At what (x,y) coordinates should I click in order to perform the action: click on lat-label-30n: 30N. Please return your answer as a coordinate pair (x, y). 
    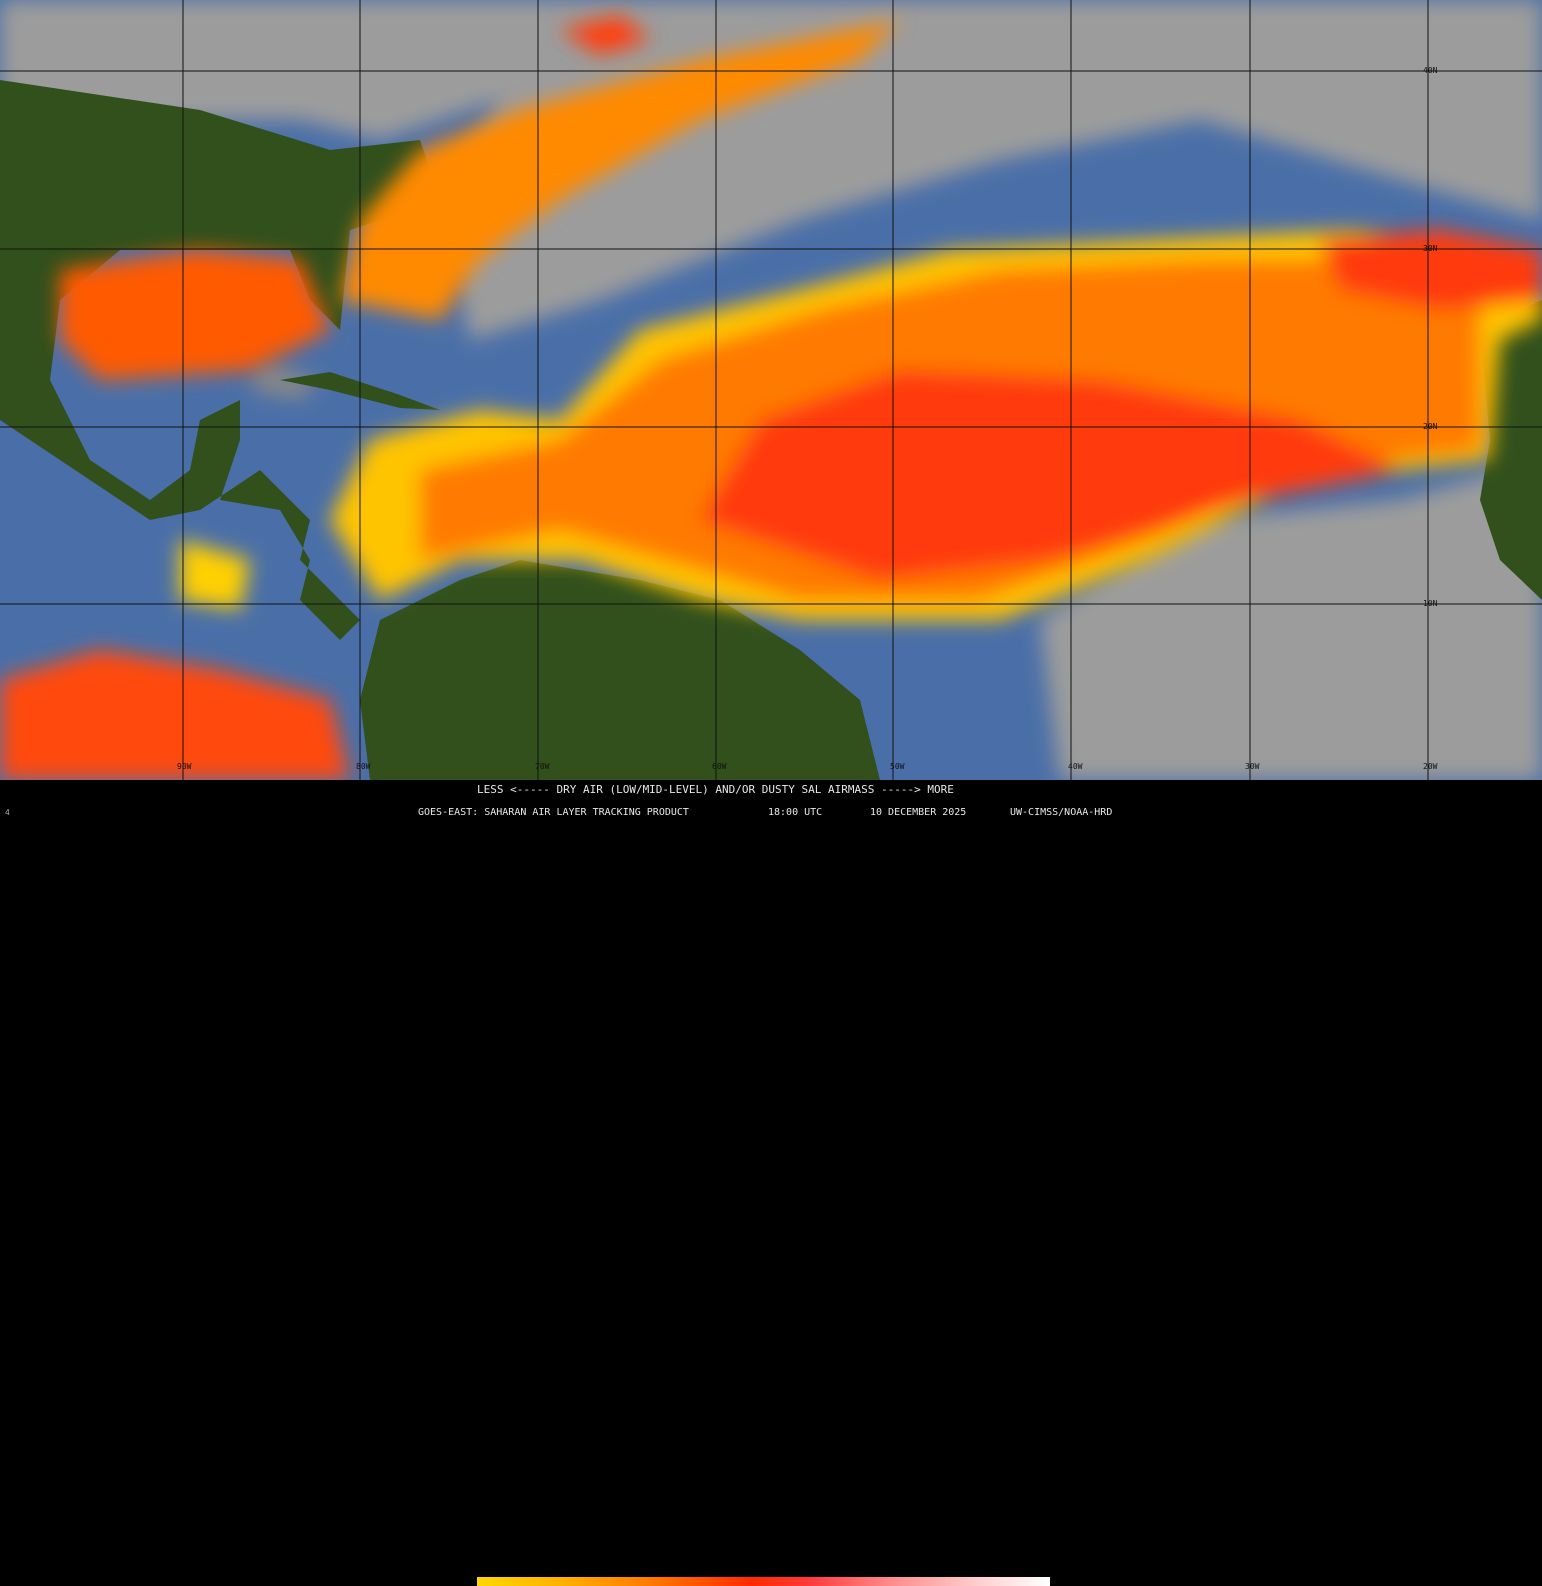
    Looking at the image, I should click on (1430, 248).